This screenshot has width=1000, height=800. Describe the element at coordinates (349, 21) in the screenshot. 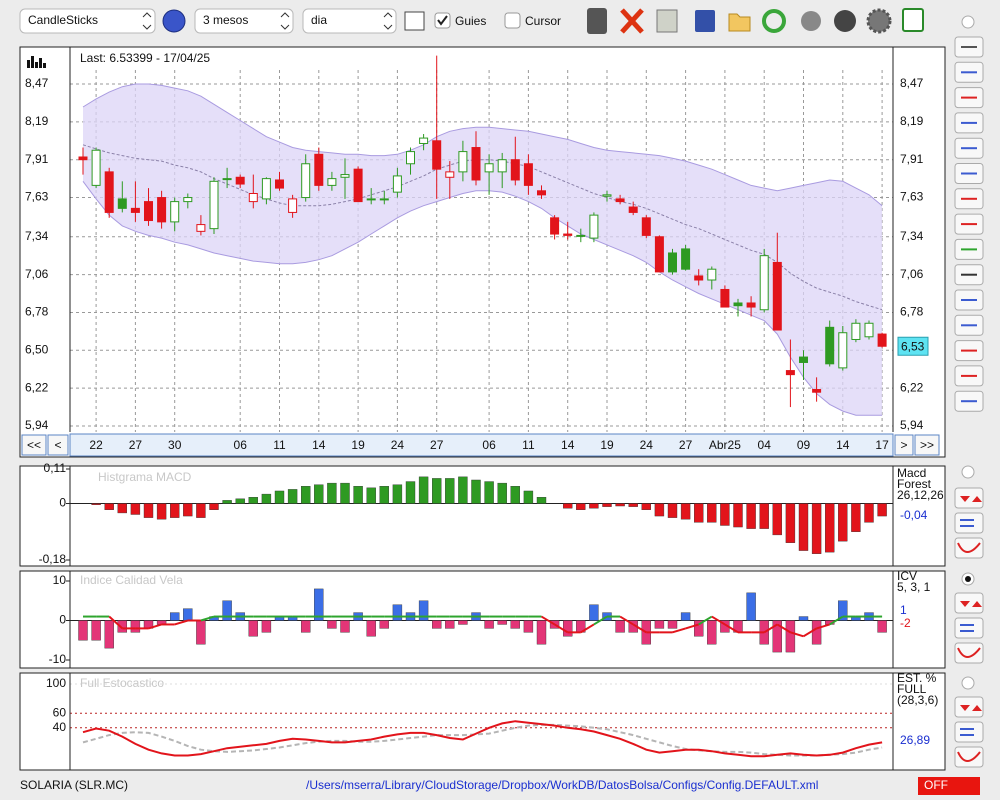

I see `interval-select` at that location.